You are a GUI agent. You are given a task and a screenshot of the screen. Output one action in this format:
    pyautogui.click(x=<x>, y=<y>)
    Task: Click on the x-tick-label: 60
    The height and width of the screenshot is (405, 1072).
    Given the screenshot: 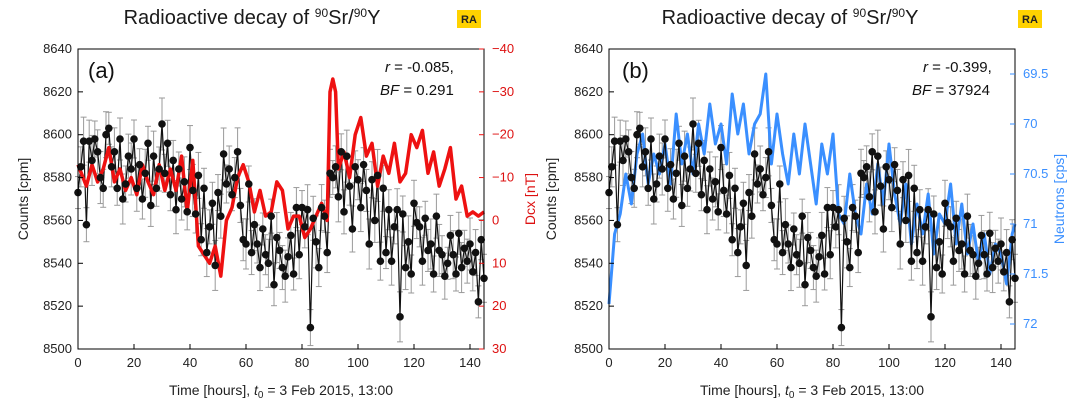 What is the action you would take?
    pyautogui.click(x=246, y=362)
    